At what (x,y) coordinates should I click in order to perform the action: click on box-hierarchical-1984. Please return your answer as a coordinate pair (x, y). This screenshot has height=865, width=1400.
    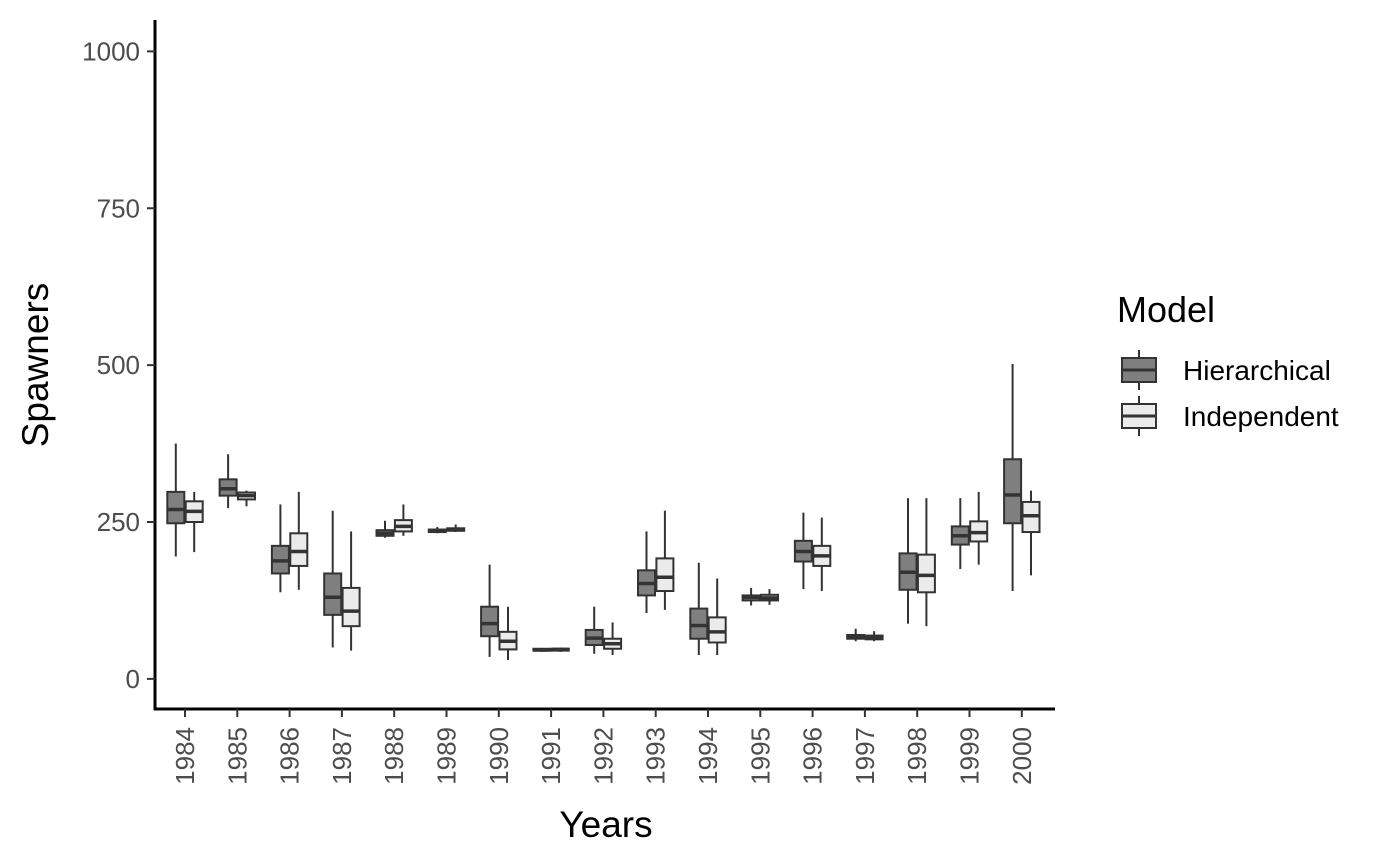
    Looking at the image, I should click on (176, 500).